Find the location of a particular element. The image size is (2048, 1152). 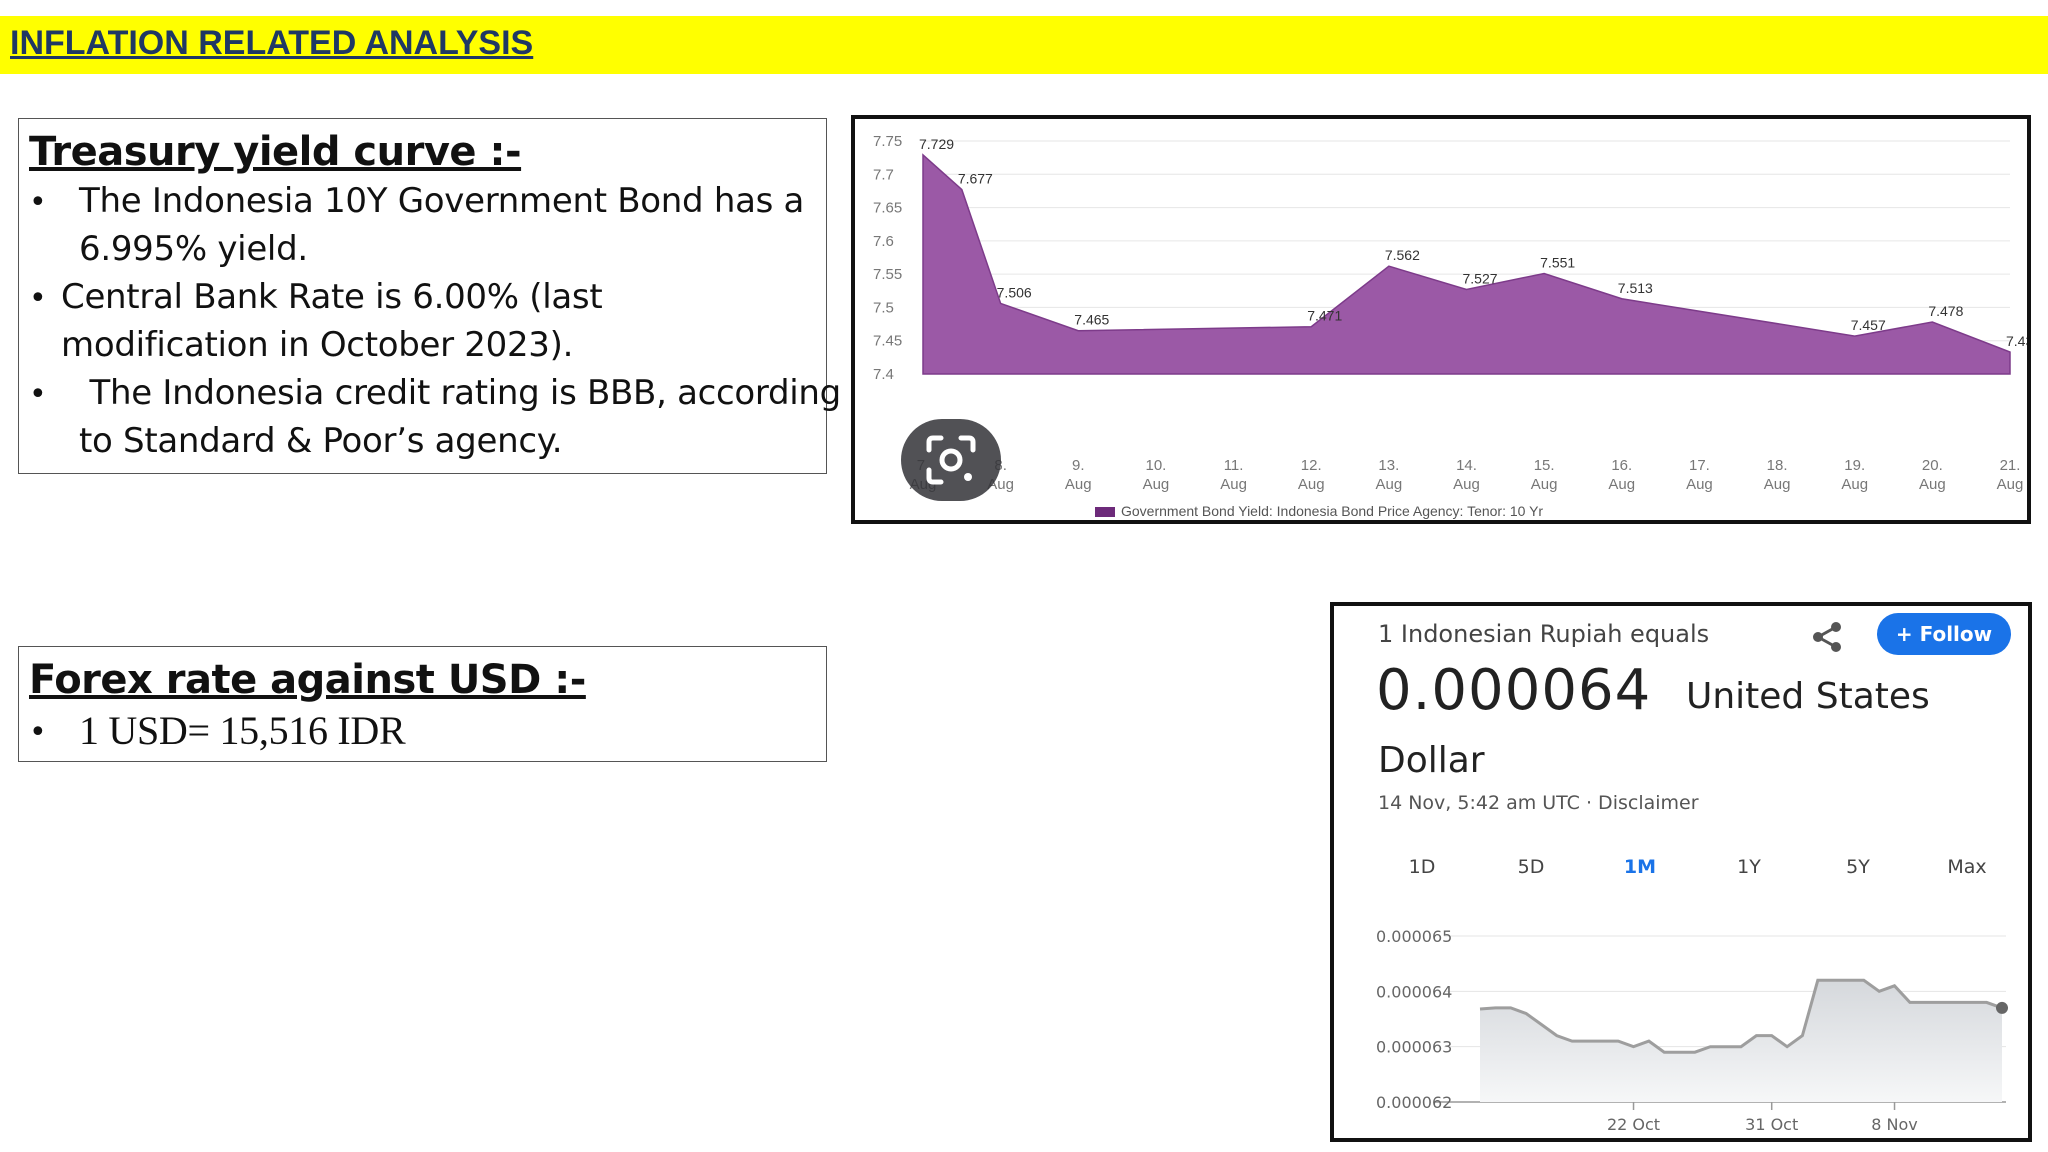

fx-area-fill is located at coordinates (1741, 1041).